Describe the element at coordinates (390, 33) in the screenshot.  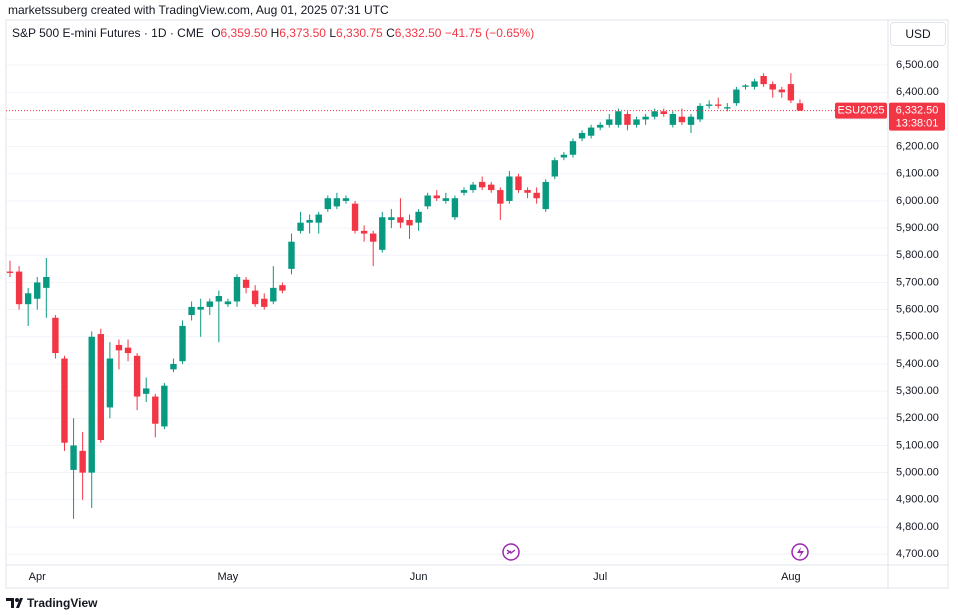
I see `c-label: C` at that location.